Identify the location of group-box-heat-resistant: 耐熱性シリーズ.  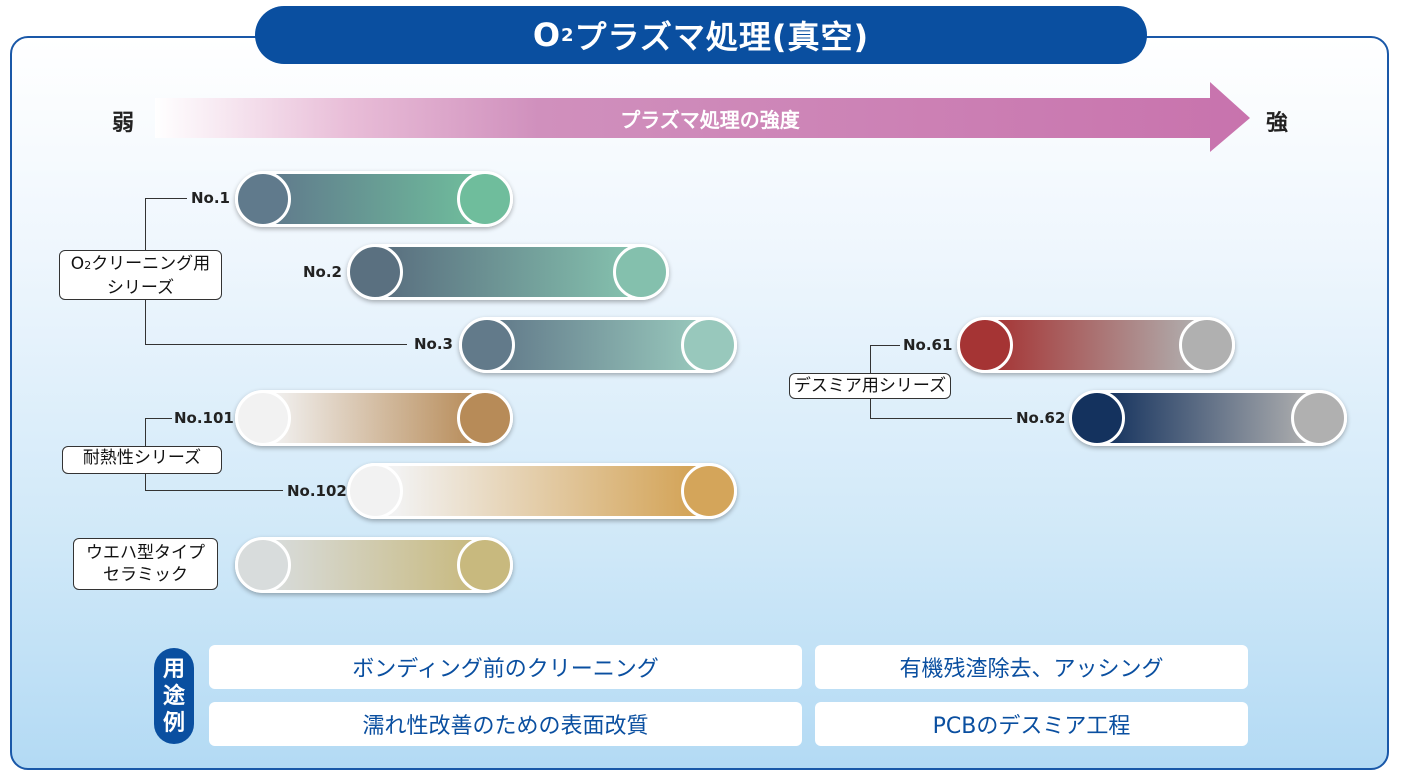
(142, 460).